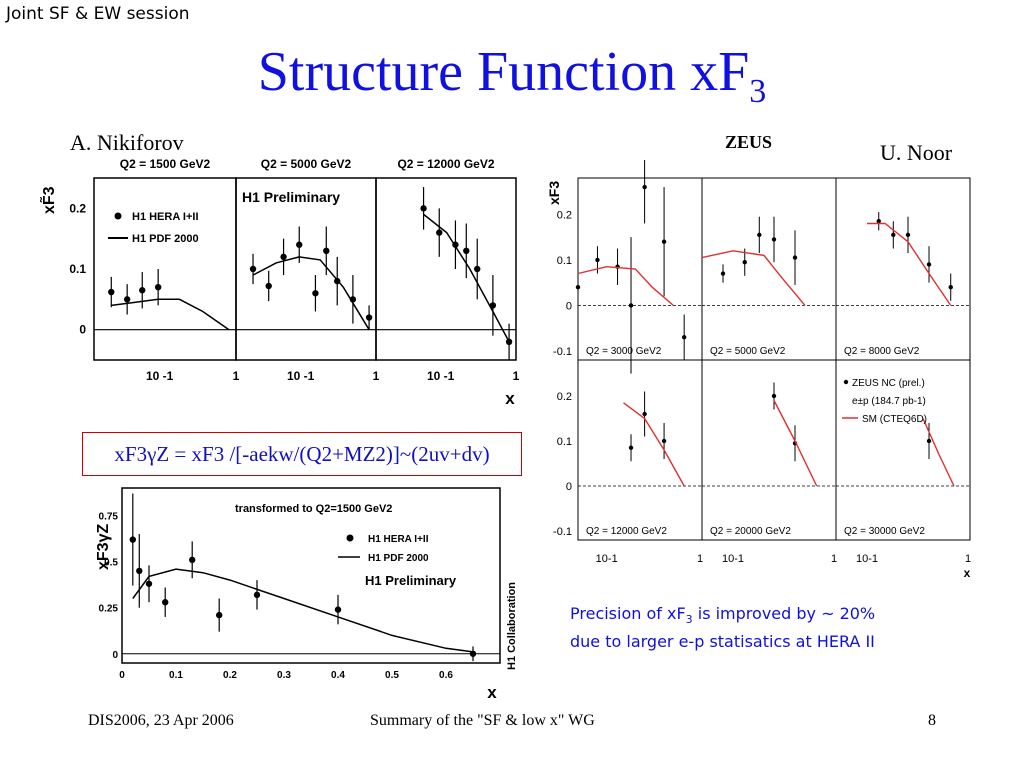  I want to click on h1-ytick: 0.1, so click(77, 269).